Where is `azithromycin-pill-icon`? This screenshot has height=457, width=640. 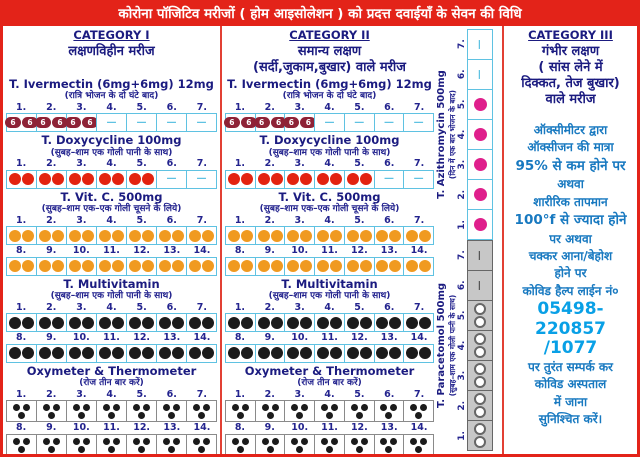 azithromycin-pill-icon is located at coordinates (480, 225).